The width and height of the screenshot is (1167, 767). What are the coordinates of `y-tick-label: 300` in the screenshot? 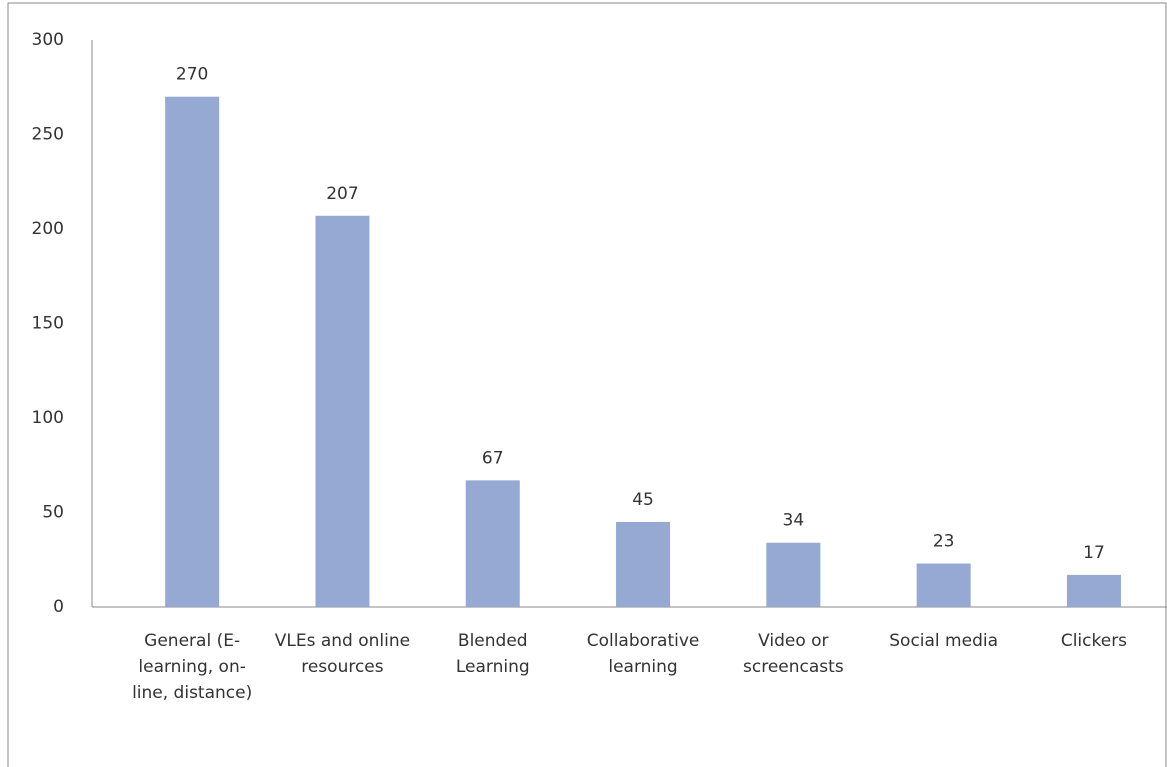 It's located at (48, 40).